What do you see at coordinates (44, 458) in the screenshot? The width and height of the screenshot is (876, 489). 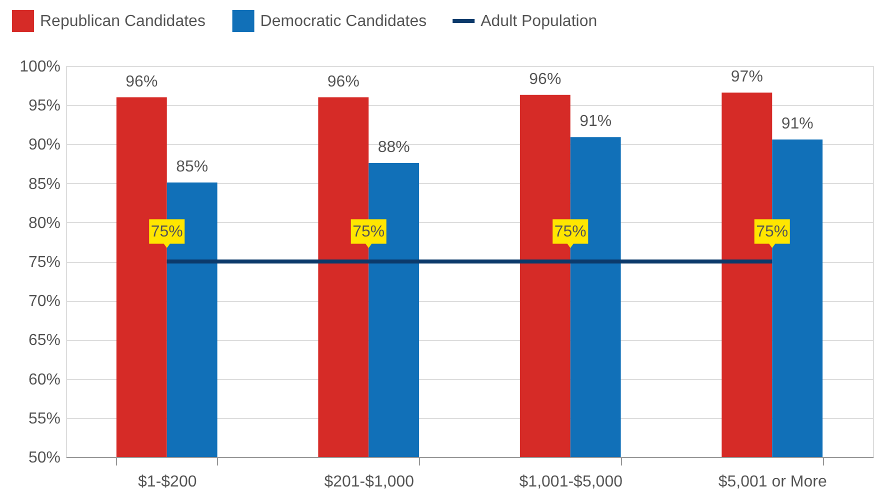 I see `y-tick-label: 50%` at bounding box center [44, 458].